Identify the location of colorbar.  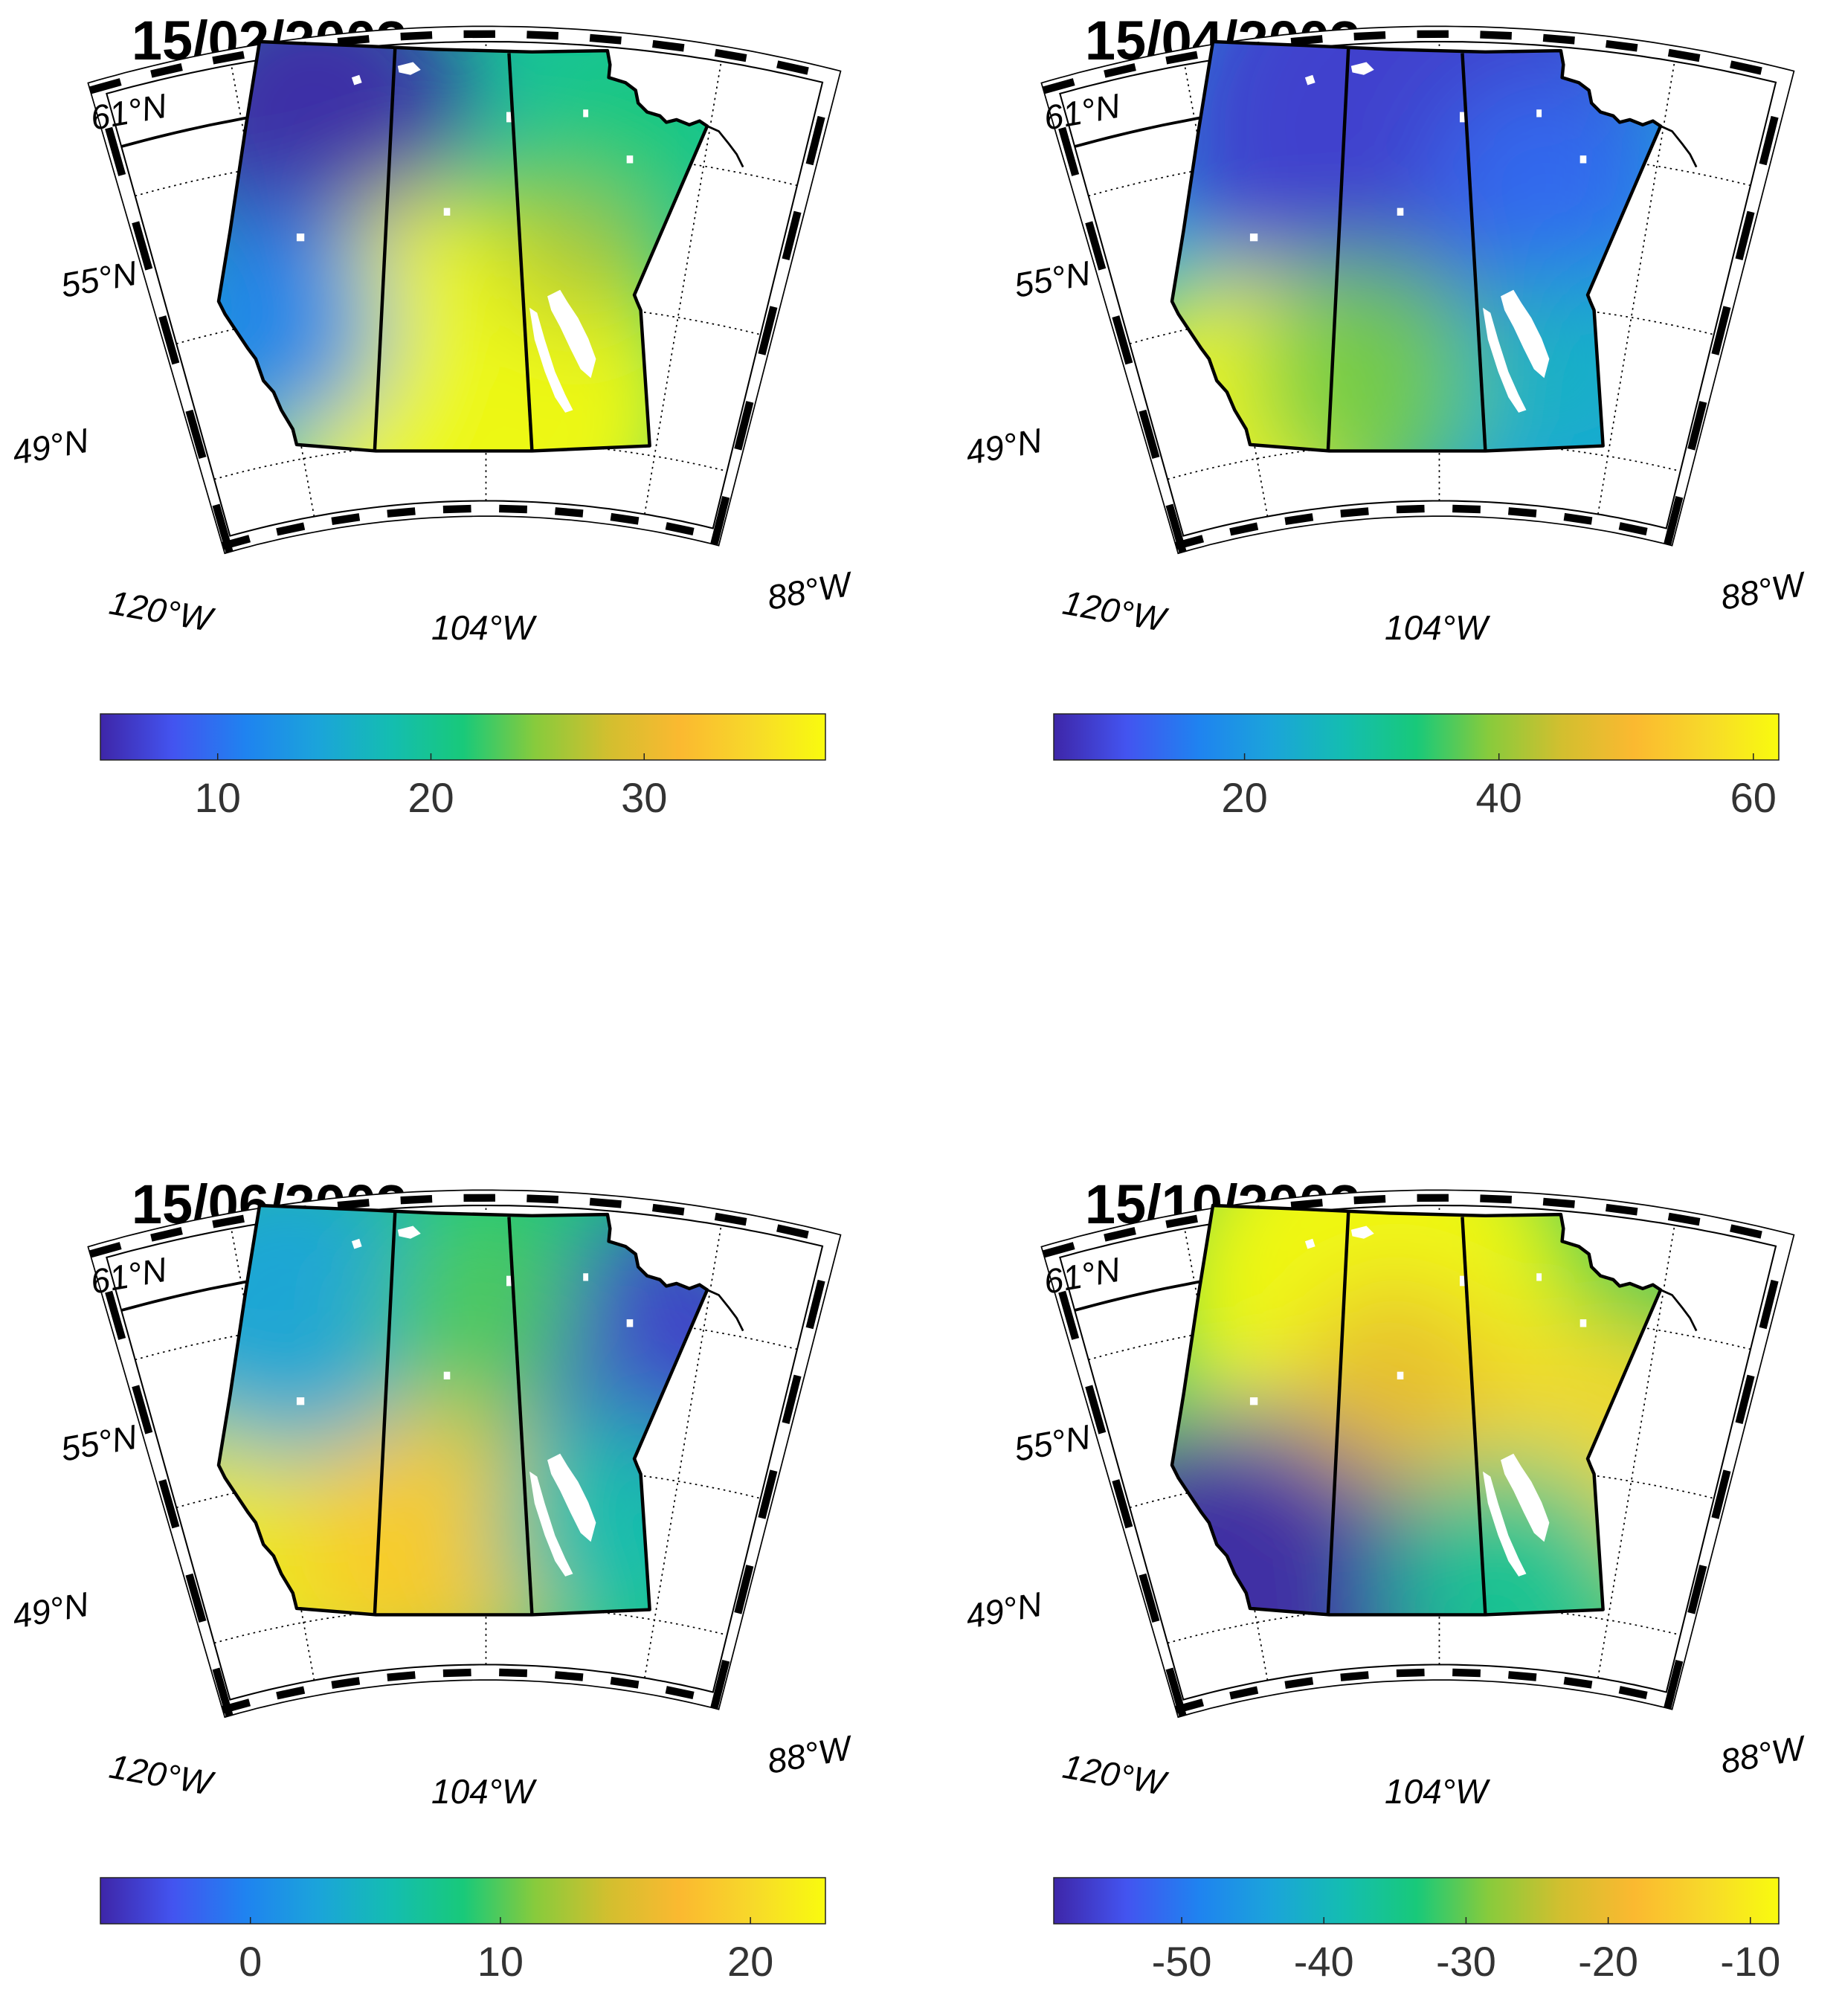
(463, 737).